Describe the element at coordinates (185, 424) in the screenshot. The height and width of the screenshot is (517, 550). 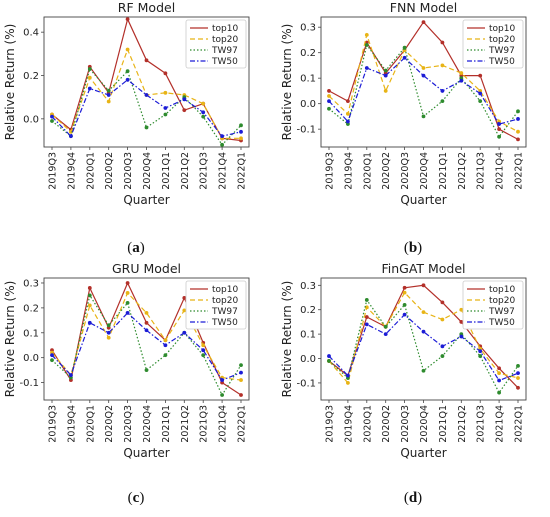
I see `x-tick-label: 2021Q2` at that location.